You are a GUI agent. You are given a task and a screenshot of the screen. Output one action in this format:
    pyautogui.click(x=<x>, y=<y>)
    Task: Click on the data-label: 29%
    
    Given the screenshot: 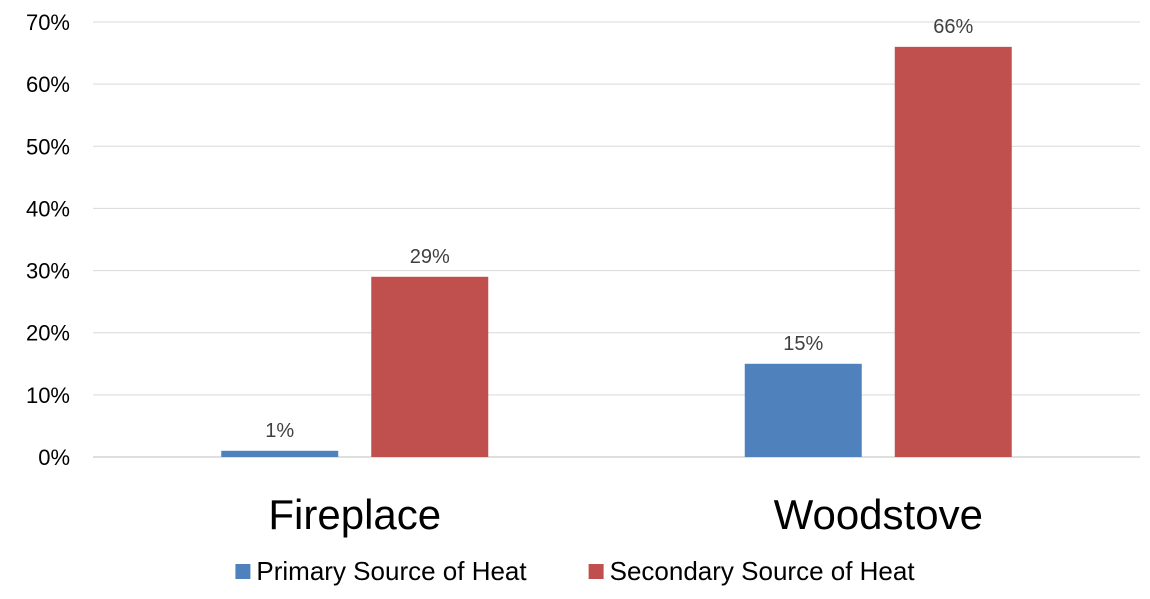 What is the action you would take?
    pyautogui.click(x=430, y=257)
    